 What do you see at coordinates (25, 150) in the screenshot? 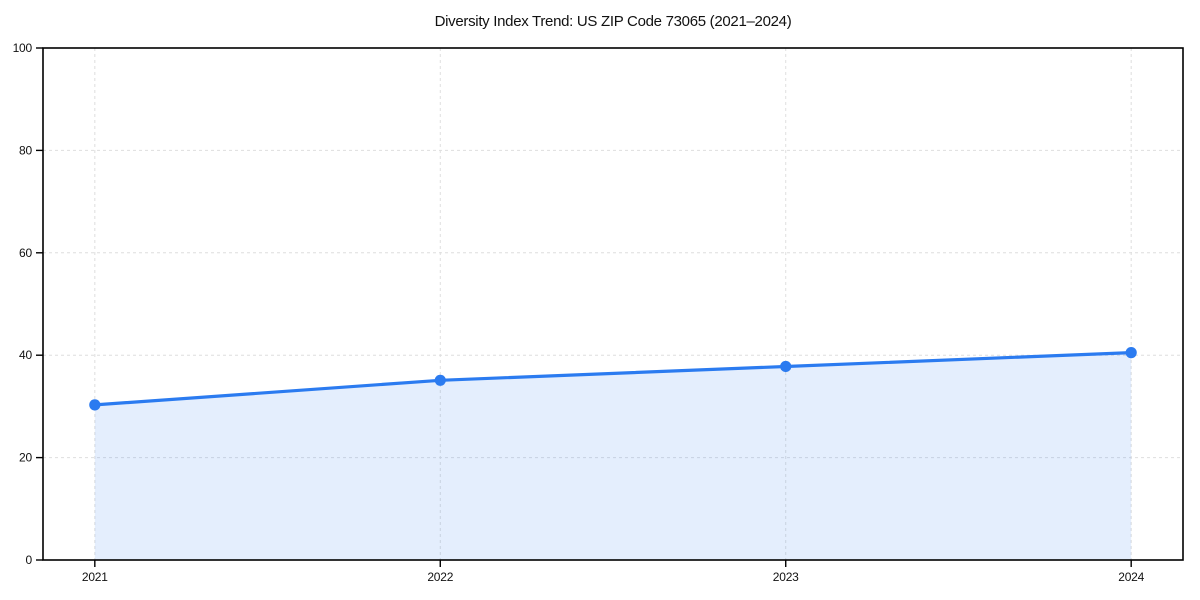
I see `y-tick-label: 80` at bounding box center [25, 150].